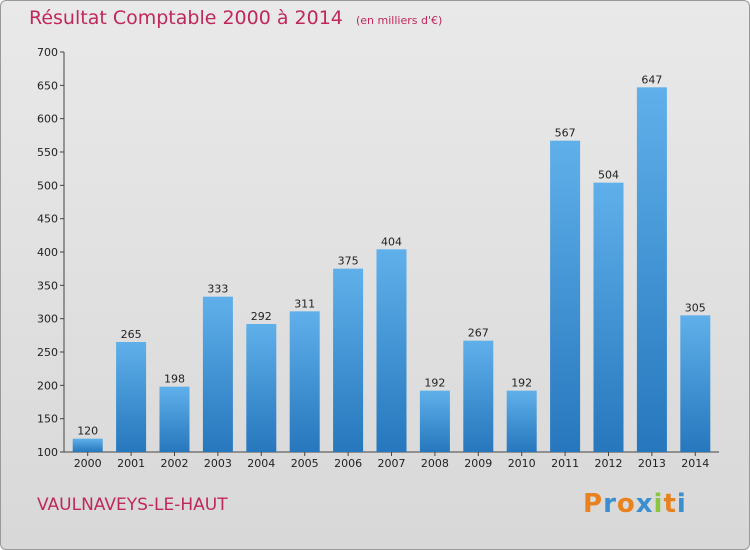  What do you see at coordinates (695, 463) in the screenshot?
I see `x-tick-label: 2014` at bounding box center [695, 463].